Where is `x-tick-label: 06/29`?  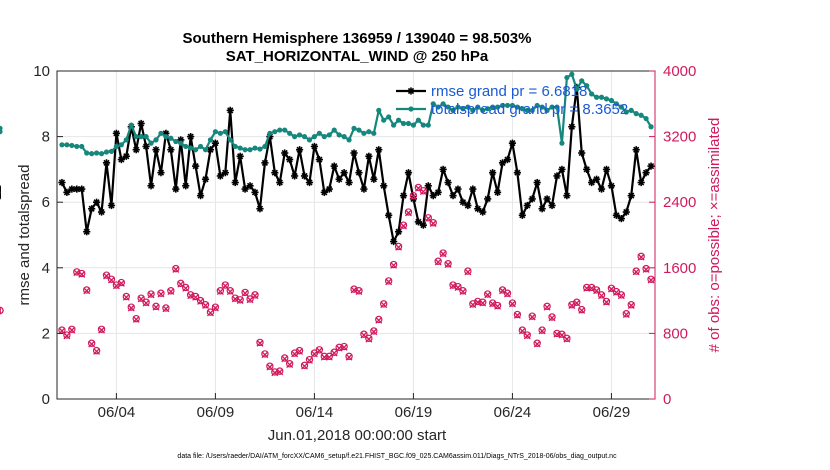
x-tick-label: 06/29 is located at coordinates (612, 412).